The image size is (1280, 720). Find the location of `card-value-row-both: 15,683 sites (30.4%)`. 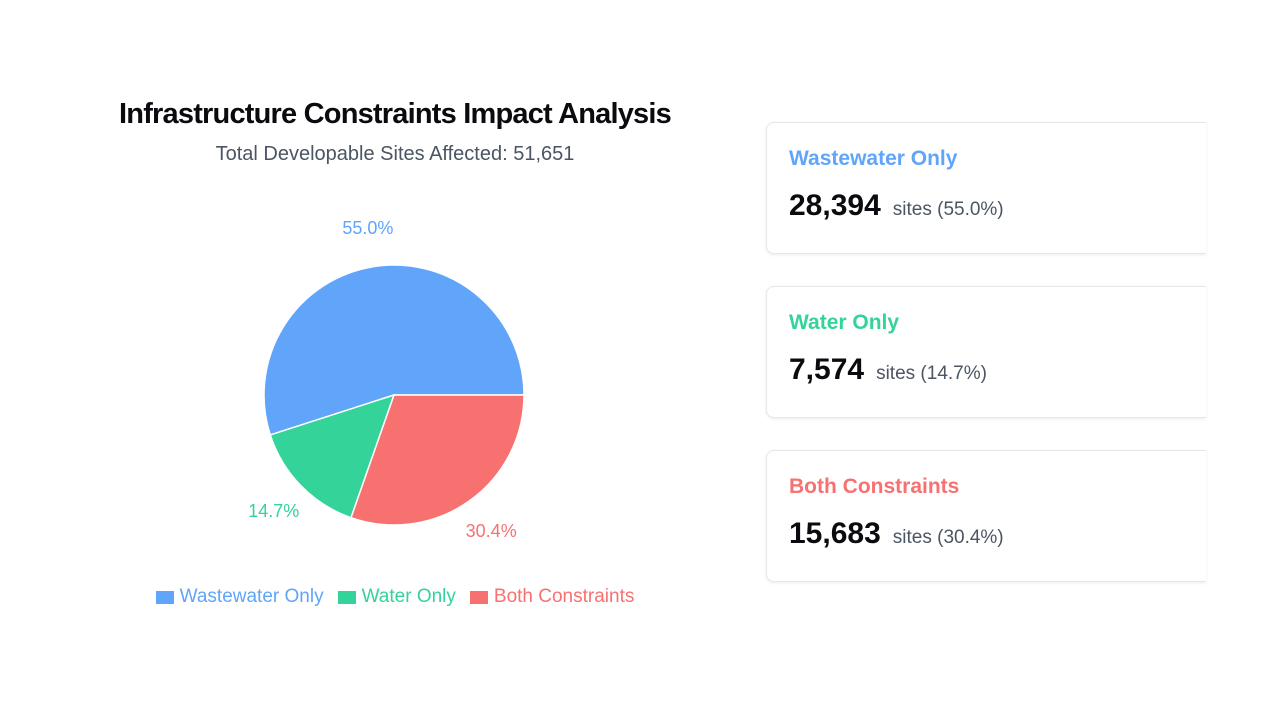

card-value-row-both: 15,683 sites (30.4%) is located at coordinates (997, 534).